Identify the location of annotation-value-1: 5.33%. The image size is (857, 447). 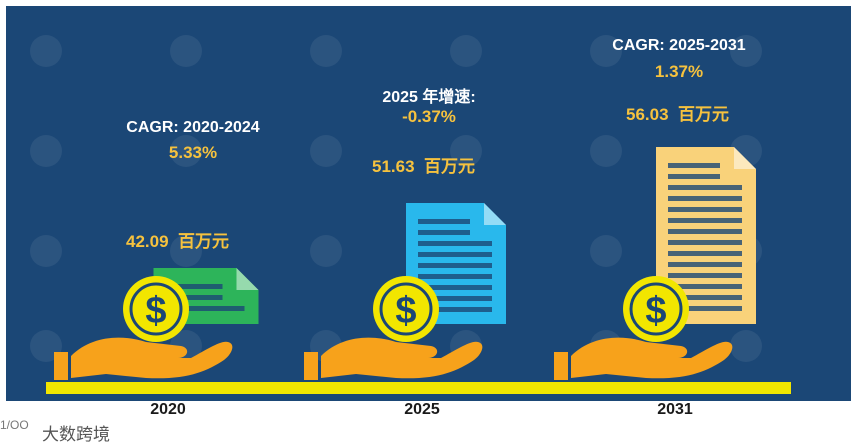
(193, 152).